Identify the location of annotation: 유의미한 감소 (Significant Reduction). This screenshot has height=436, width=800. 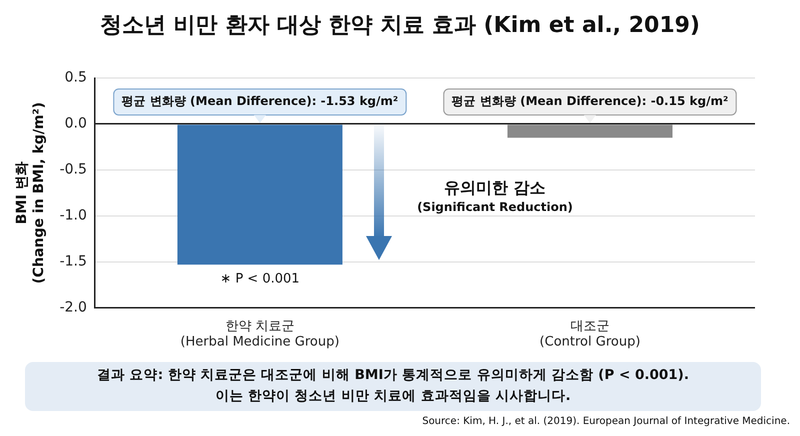
(495, 196).